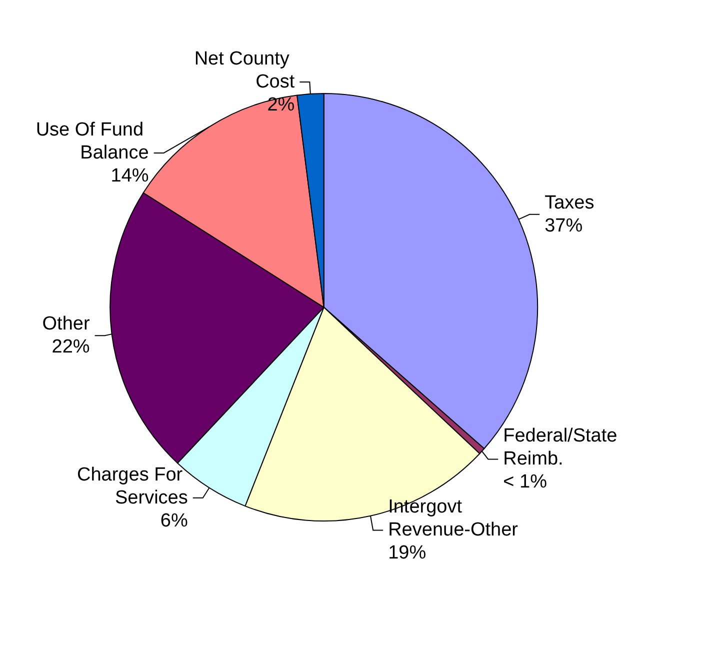  I want to click on slice-label: Net County Cost, so click(245, 70).